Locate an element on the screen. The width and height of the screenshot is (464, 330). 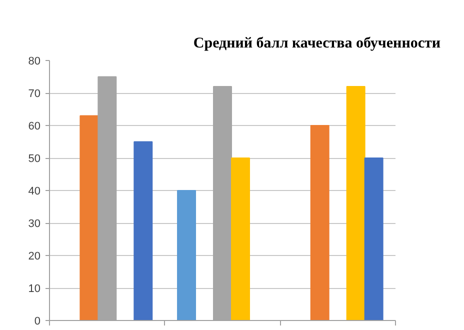
y-tick-label: 80 is located at coordinates (34, 62).